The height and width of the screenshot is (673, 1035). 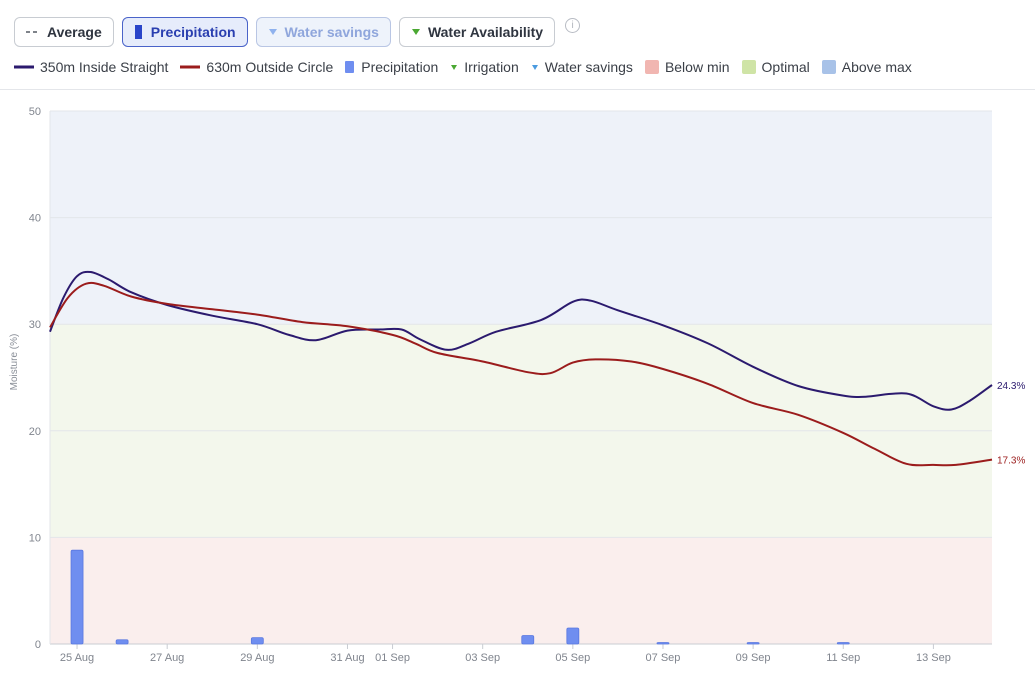 I want to click on dashed-line-icon, so click(x=33, y=32).